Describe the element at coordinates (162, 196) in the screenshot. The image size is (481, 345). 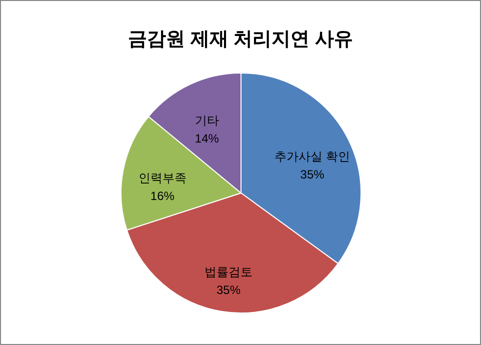
I see `data-label: 16%` at that location.